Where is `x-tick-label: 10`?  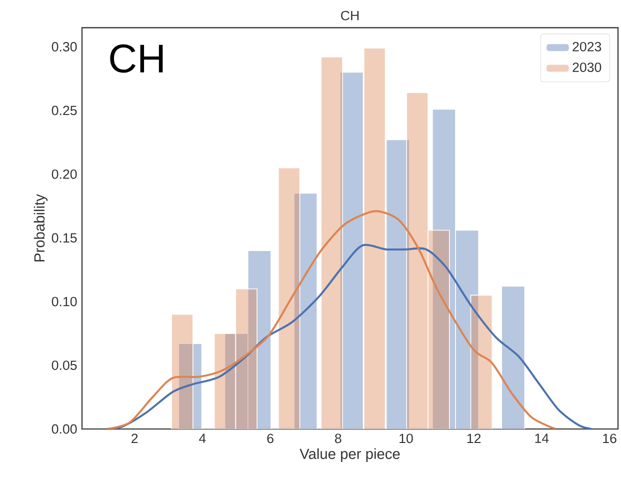 x-tick-label: 10 is located at coordinates (406, 439).